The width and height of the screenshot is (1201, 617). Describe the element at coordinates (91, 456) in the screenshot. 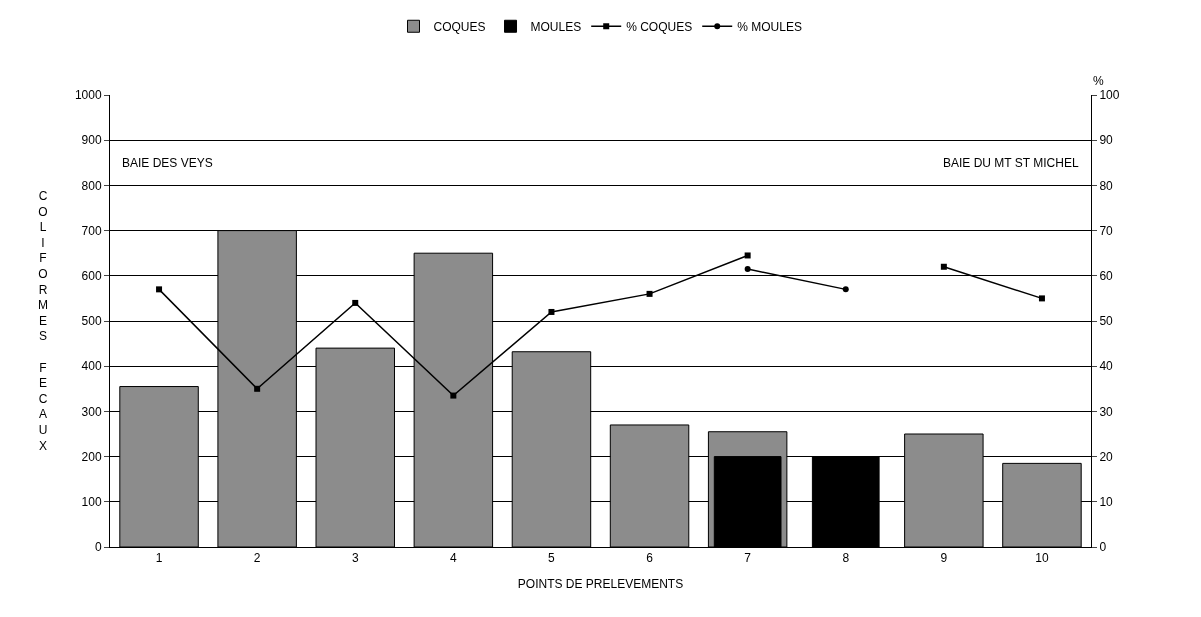

I see `y-tick-label: 200` at that location.